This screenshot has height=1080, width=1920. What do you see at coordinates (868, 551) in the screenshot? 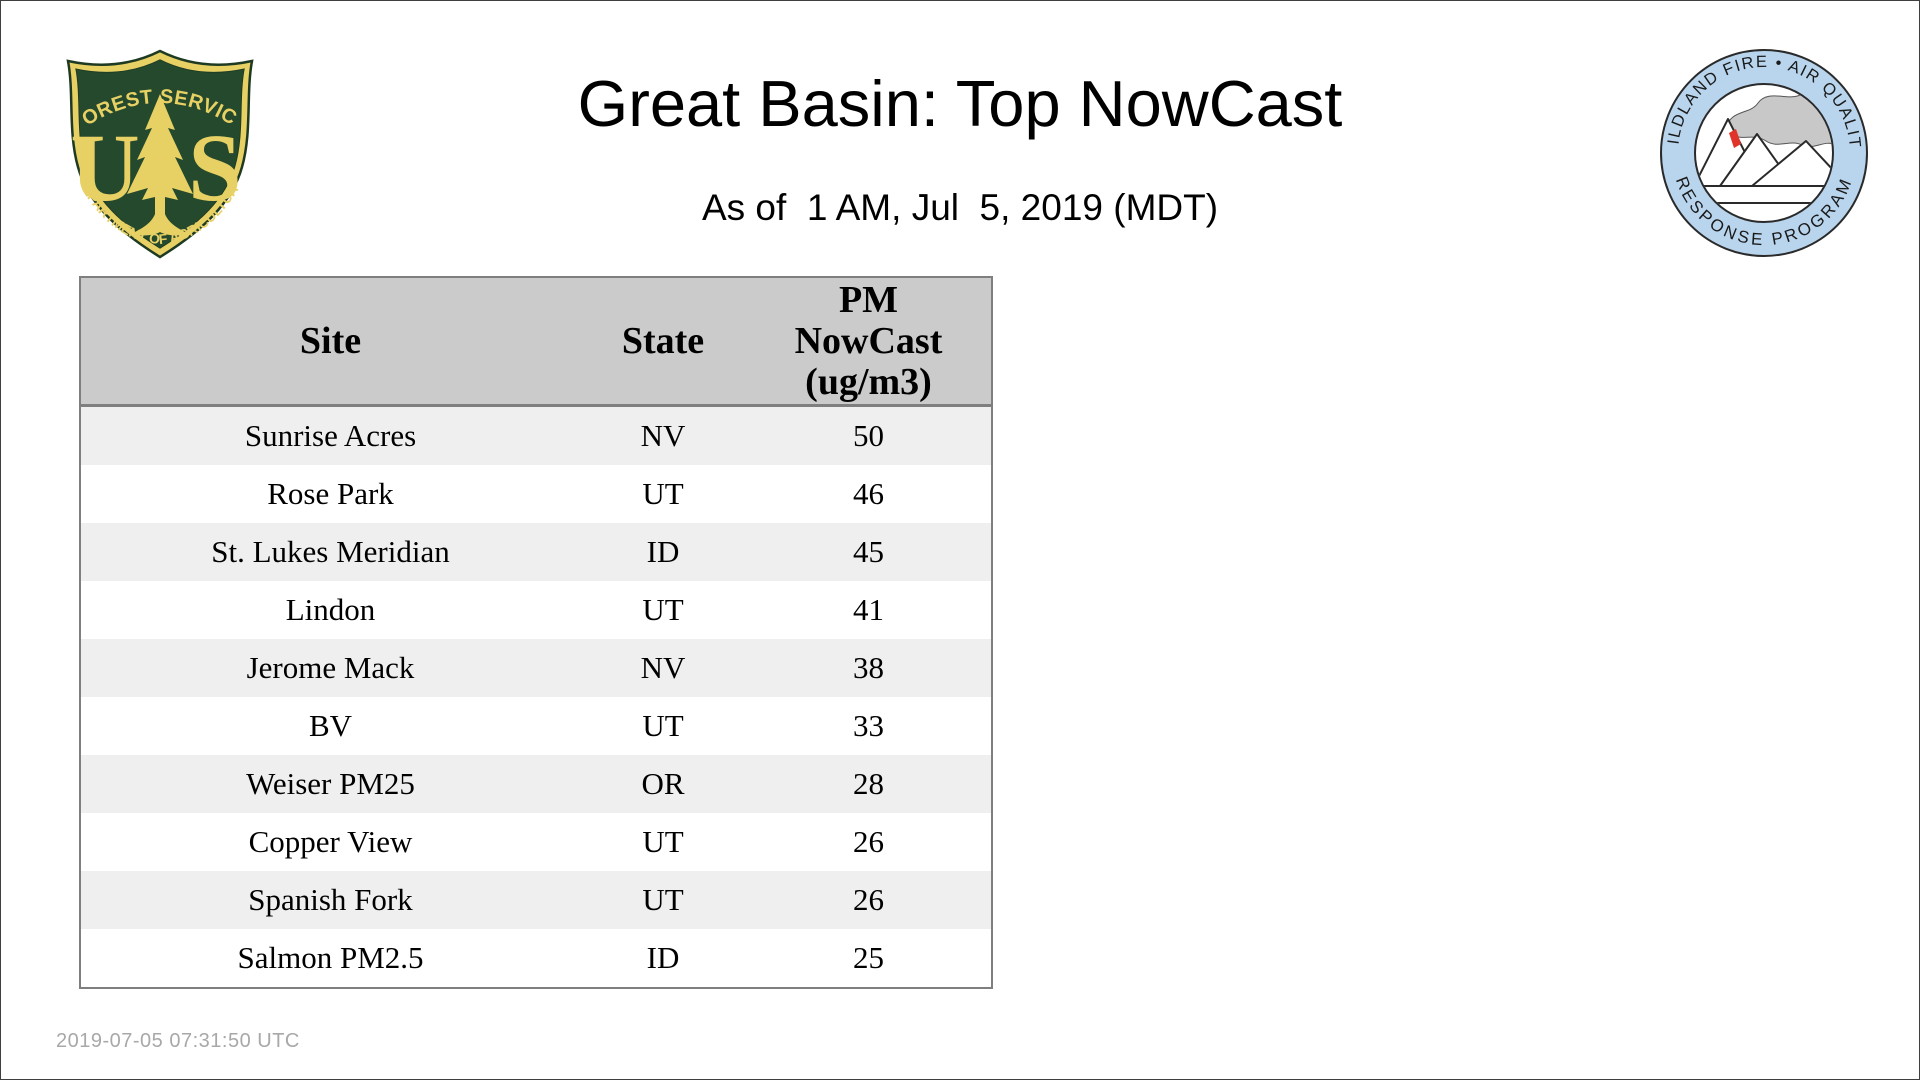
I see `value-cell: 45` at bounding box center [868, 551].